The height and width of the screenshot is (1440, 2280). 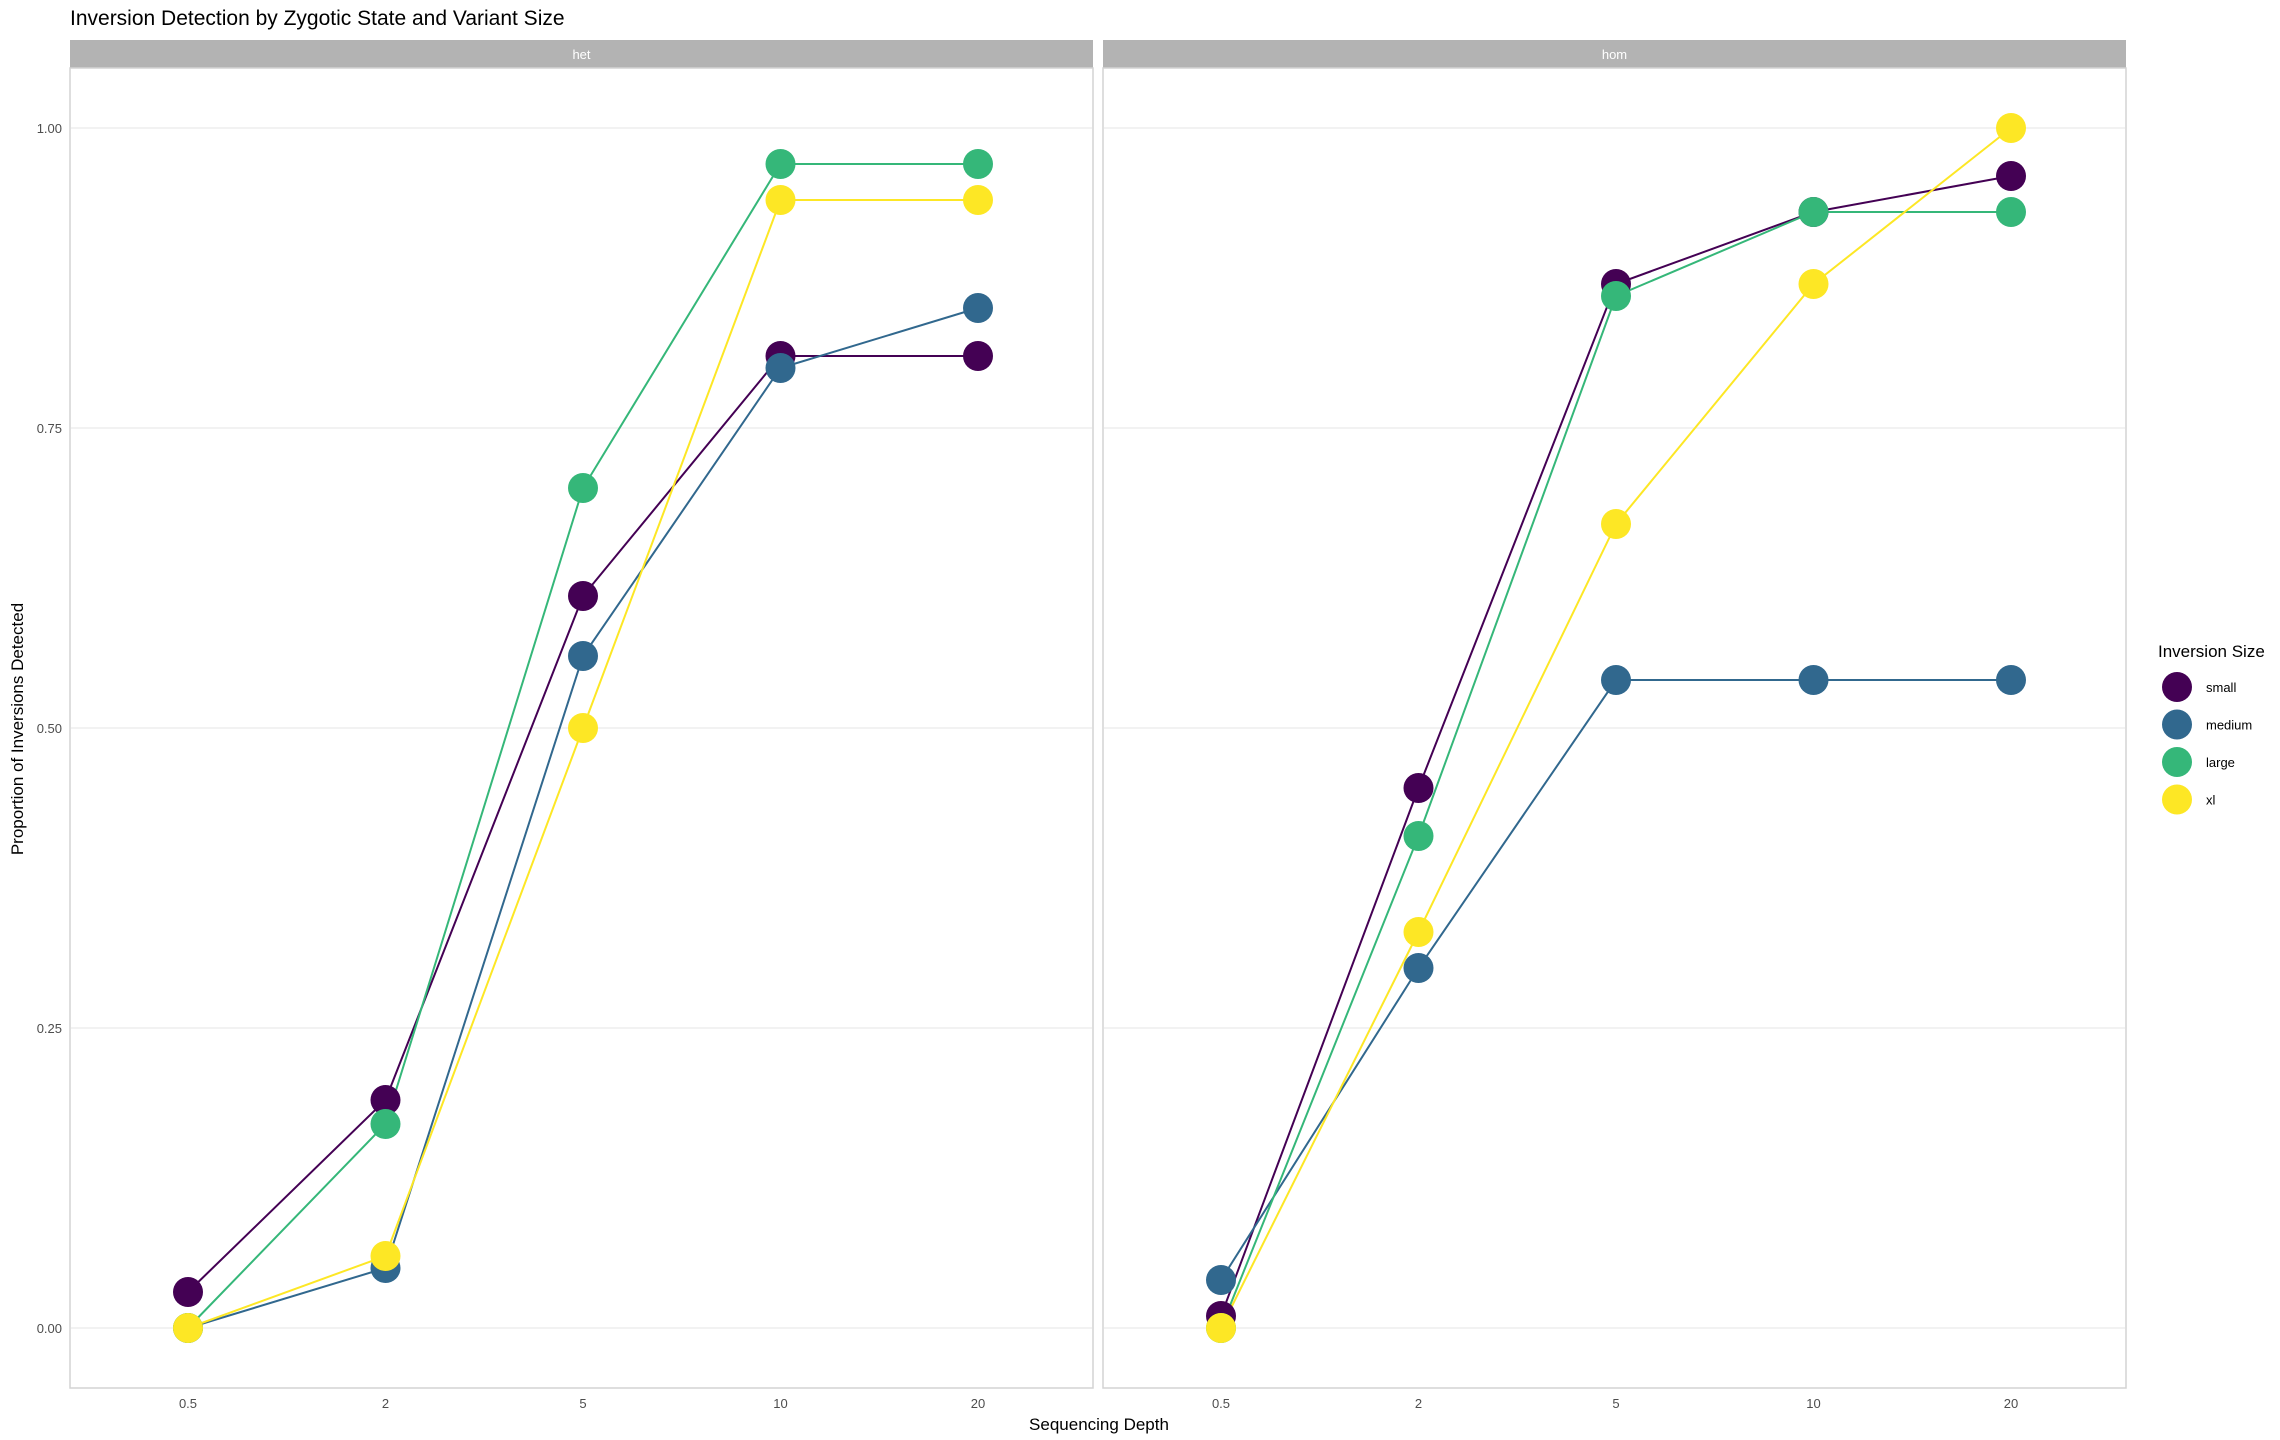 I want to click on legend-item-xl: xl, so click(x=2189, y=799).